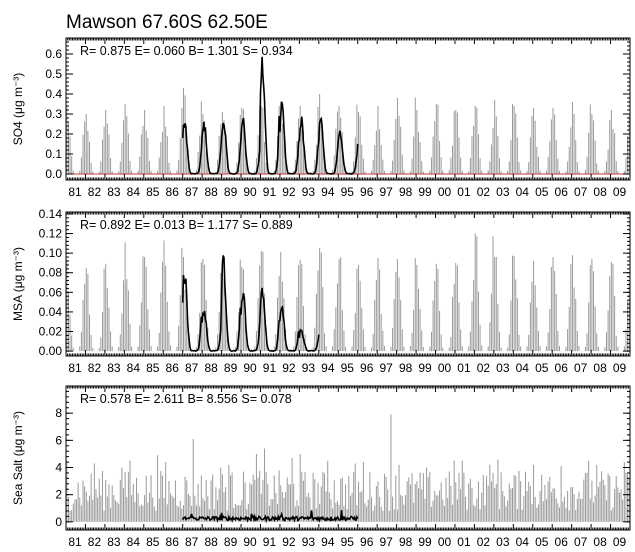  I want to click on y-tick-label: 0.10, so click(51, 253).